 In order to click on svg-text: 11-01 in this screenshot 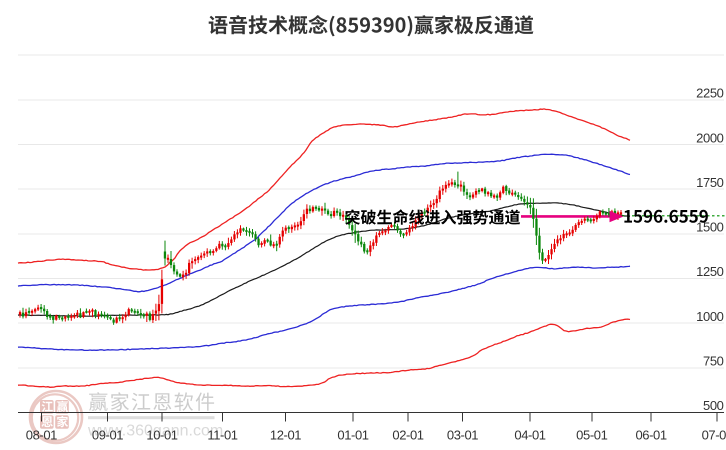, I will do `click(222, 435)`.